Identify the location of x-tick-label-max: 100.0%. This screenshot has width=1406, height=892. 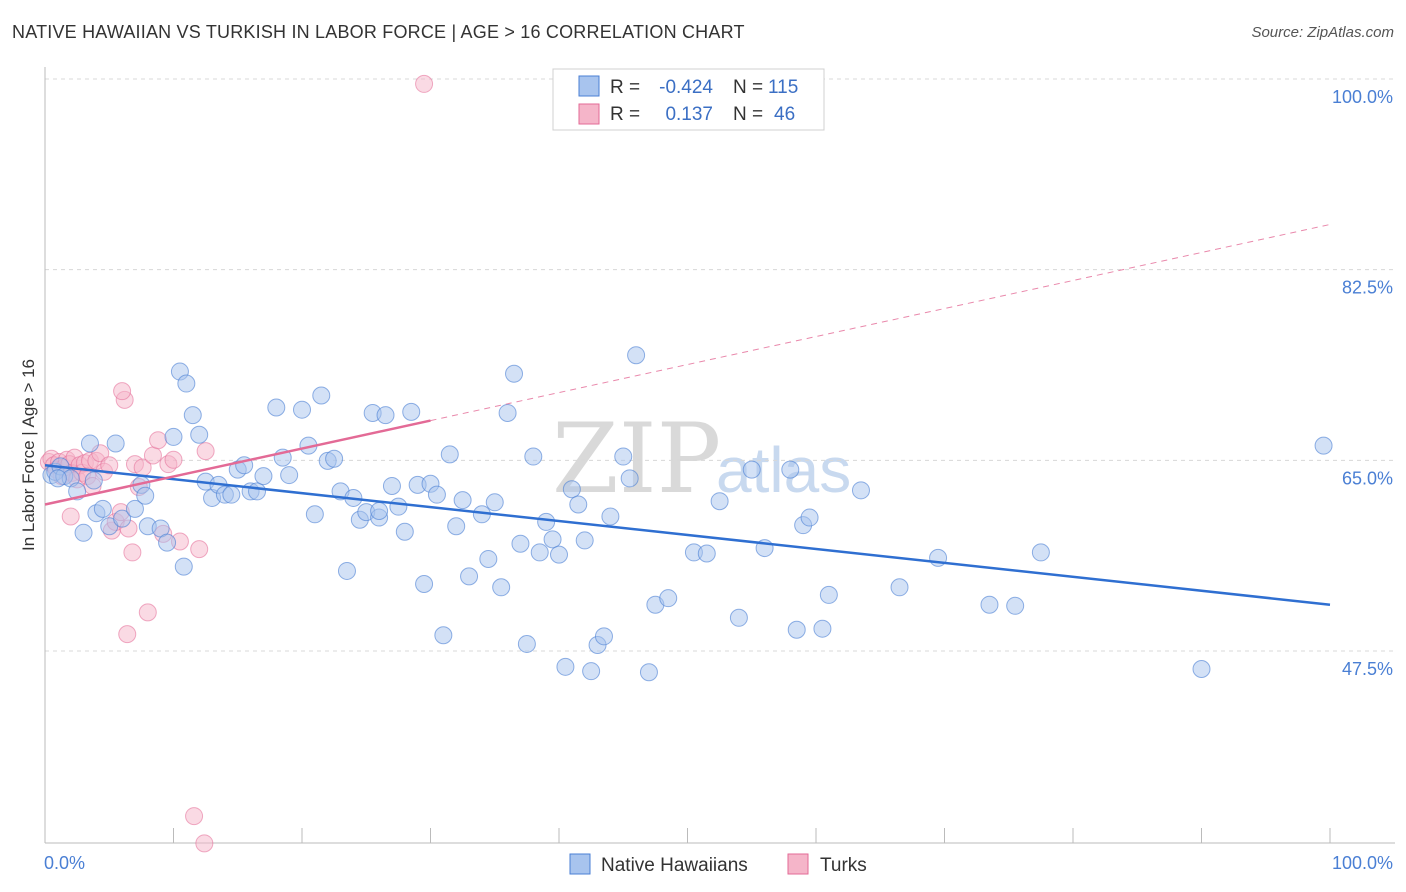
(1362, 863).